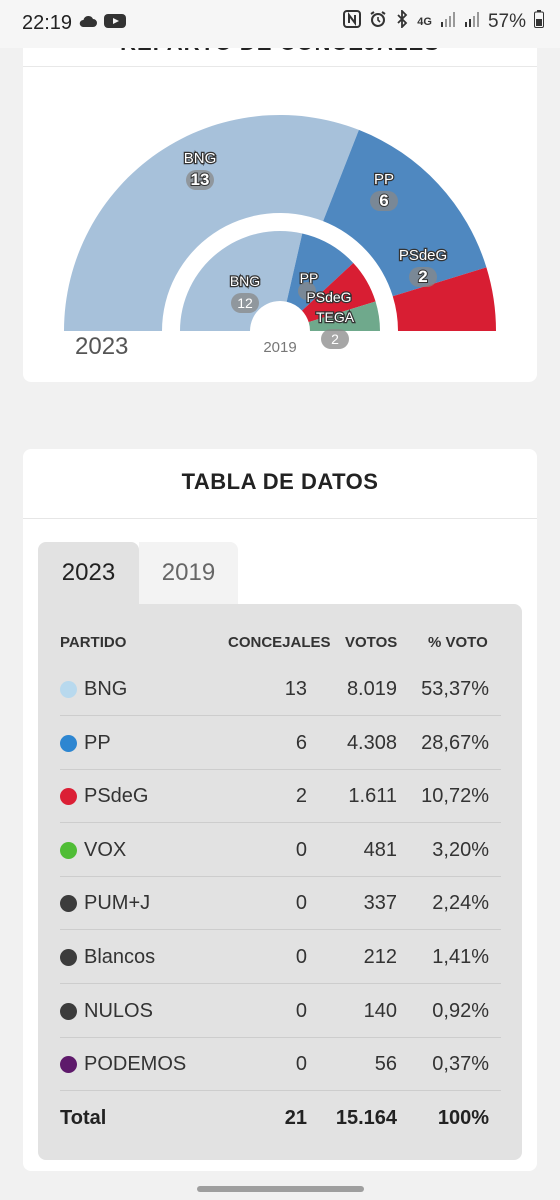 This screenshot has width=560, height=1200. What do you see at coordinates (118, 1010) in the screenshot?
I see `party-name: NULOS` at bounding box center [118, 1010].